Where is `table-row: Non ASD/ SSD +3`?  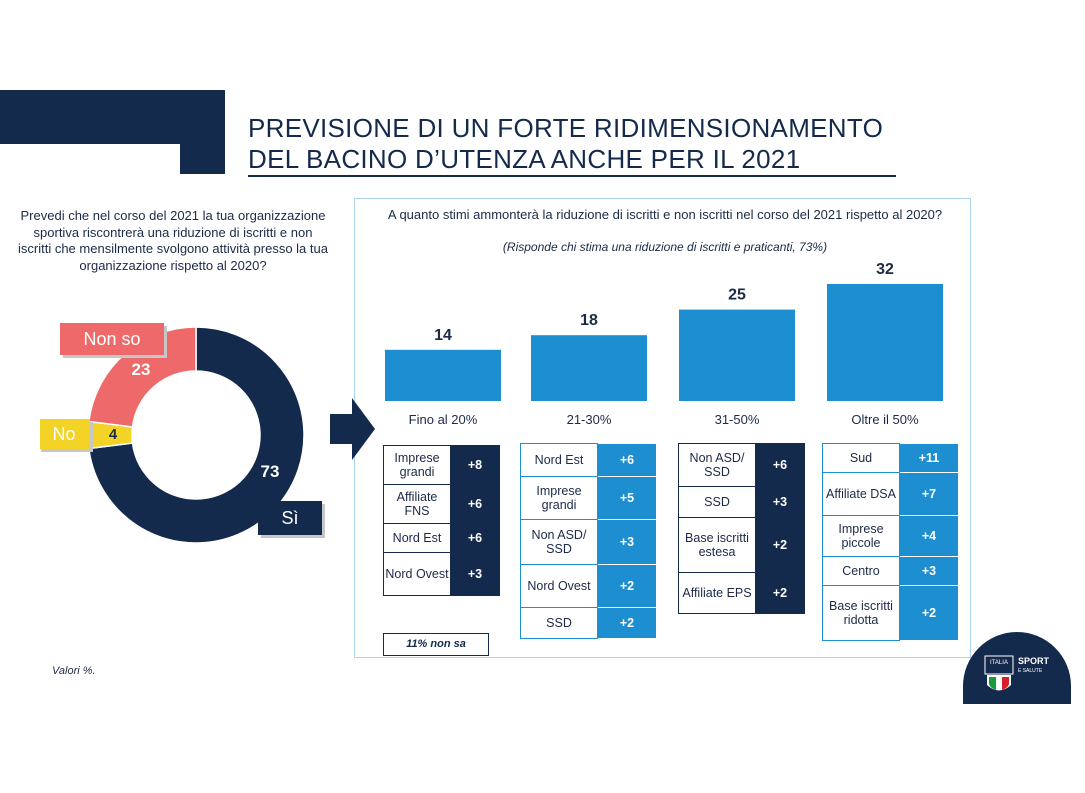
table-row: Non ASD/ SSD +3 is located at coordinates (588, 542).